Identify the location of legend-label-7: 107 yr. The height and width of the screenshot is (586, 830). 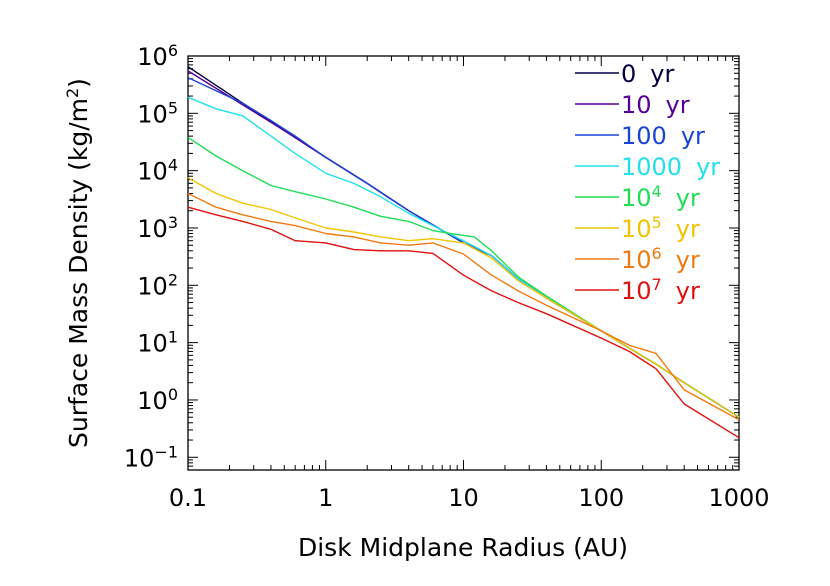
(660, 290).